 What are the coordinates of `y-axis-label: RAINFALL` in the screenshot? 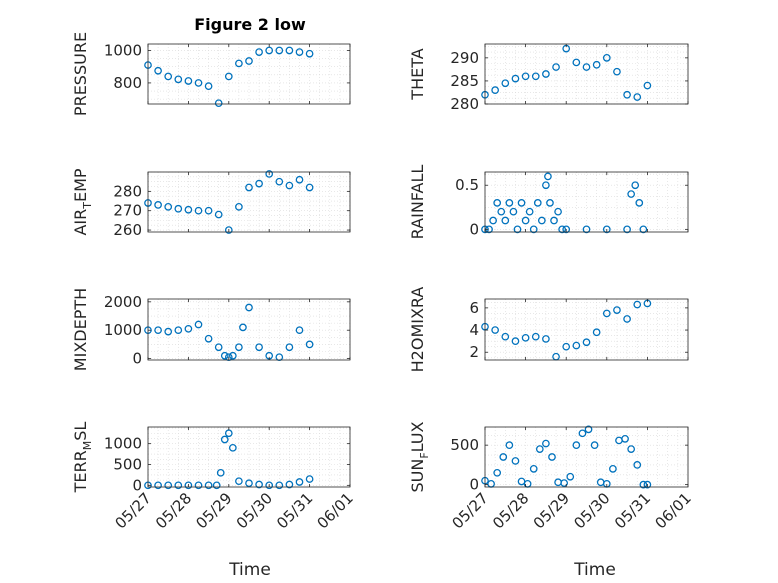 It's located at (417, 202).